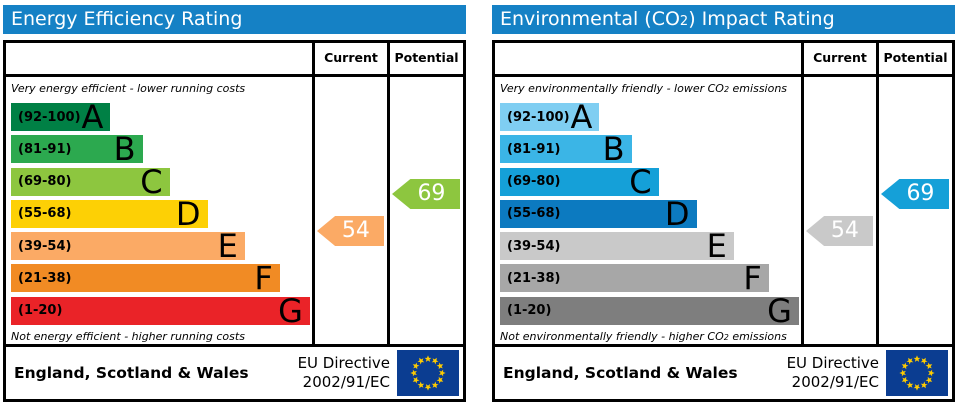 The image size is (957, 404). Describe the element at coordinates (612, 337) in the screenshot. I see `caption-text: Not environmentally friendly - higher CO` at that location.